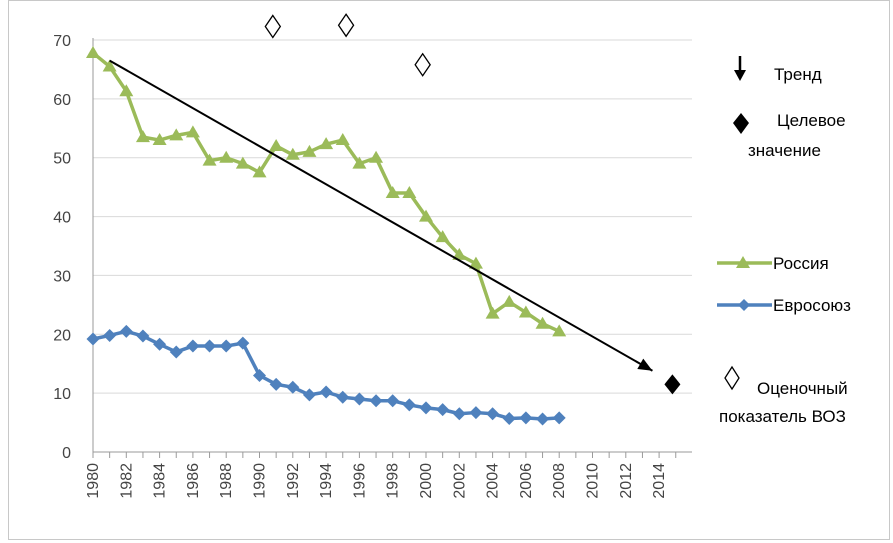  What do you see at coordinates (798, 74) in the screenshot?
I see `legend-trend-label: Тренд` at bounding box center [798, 74].